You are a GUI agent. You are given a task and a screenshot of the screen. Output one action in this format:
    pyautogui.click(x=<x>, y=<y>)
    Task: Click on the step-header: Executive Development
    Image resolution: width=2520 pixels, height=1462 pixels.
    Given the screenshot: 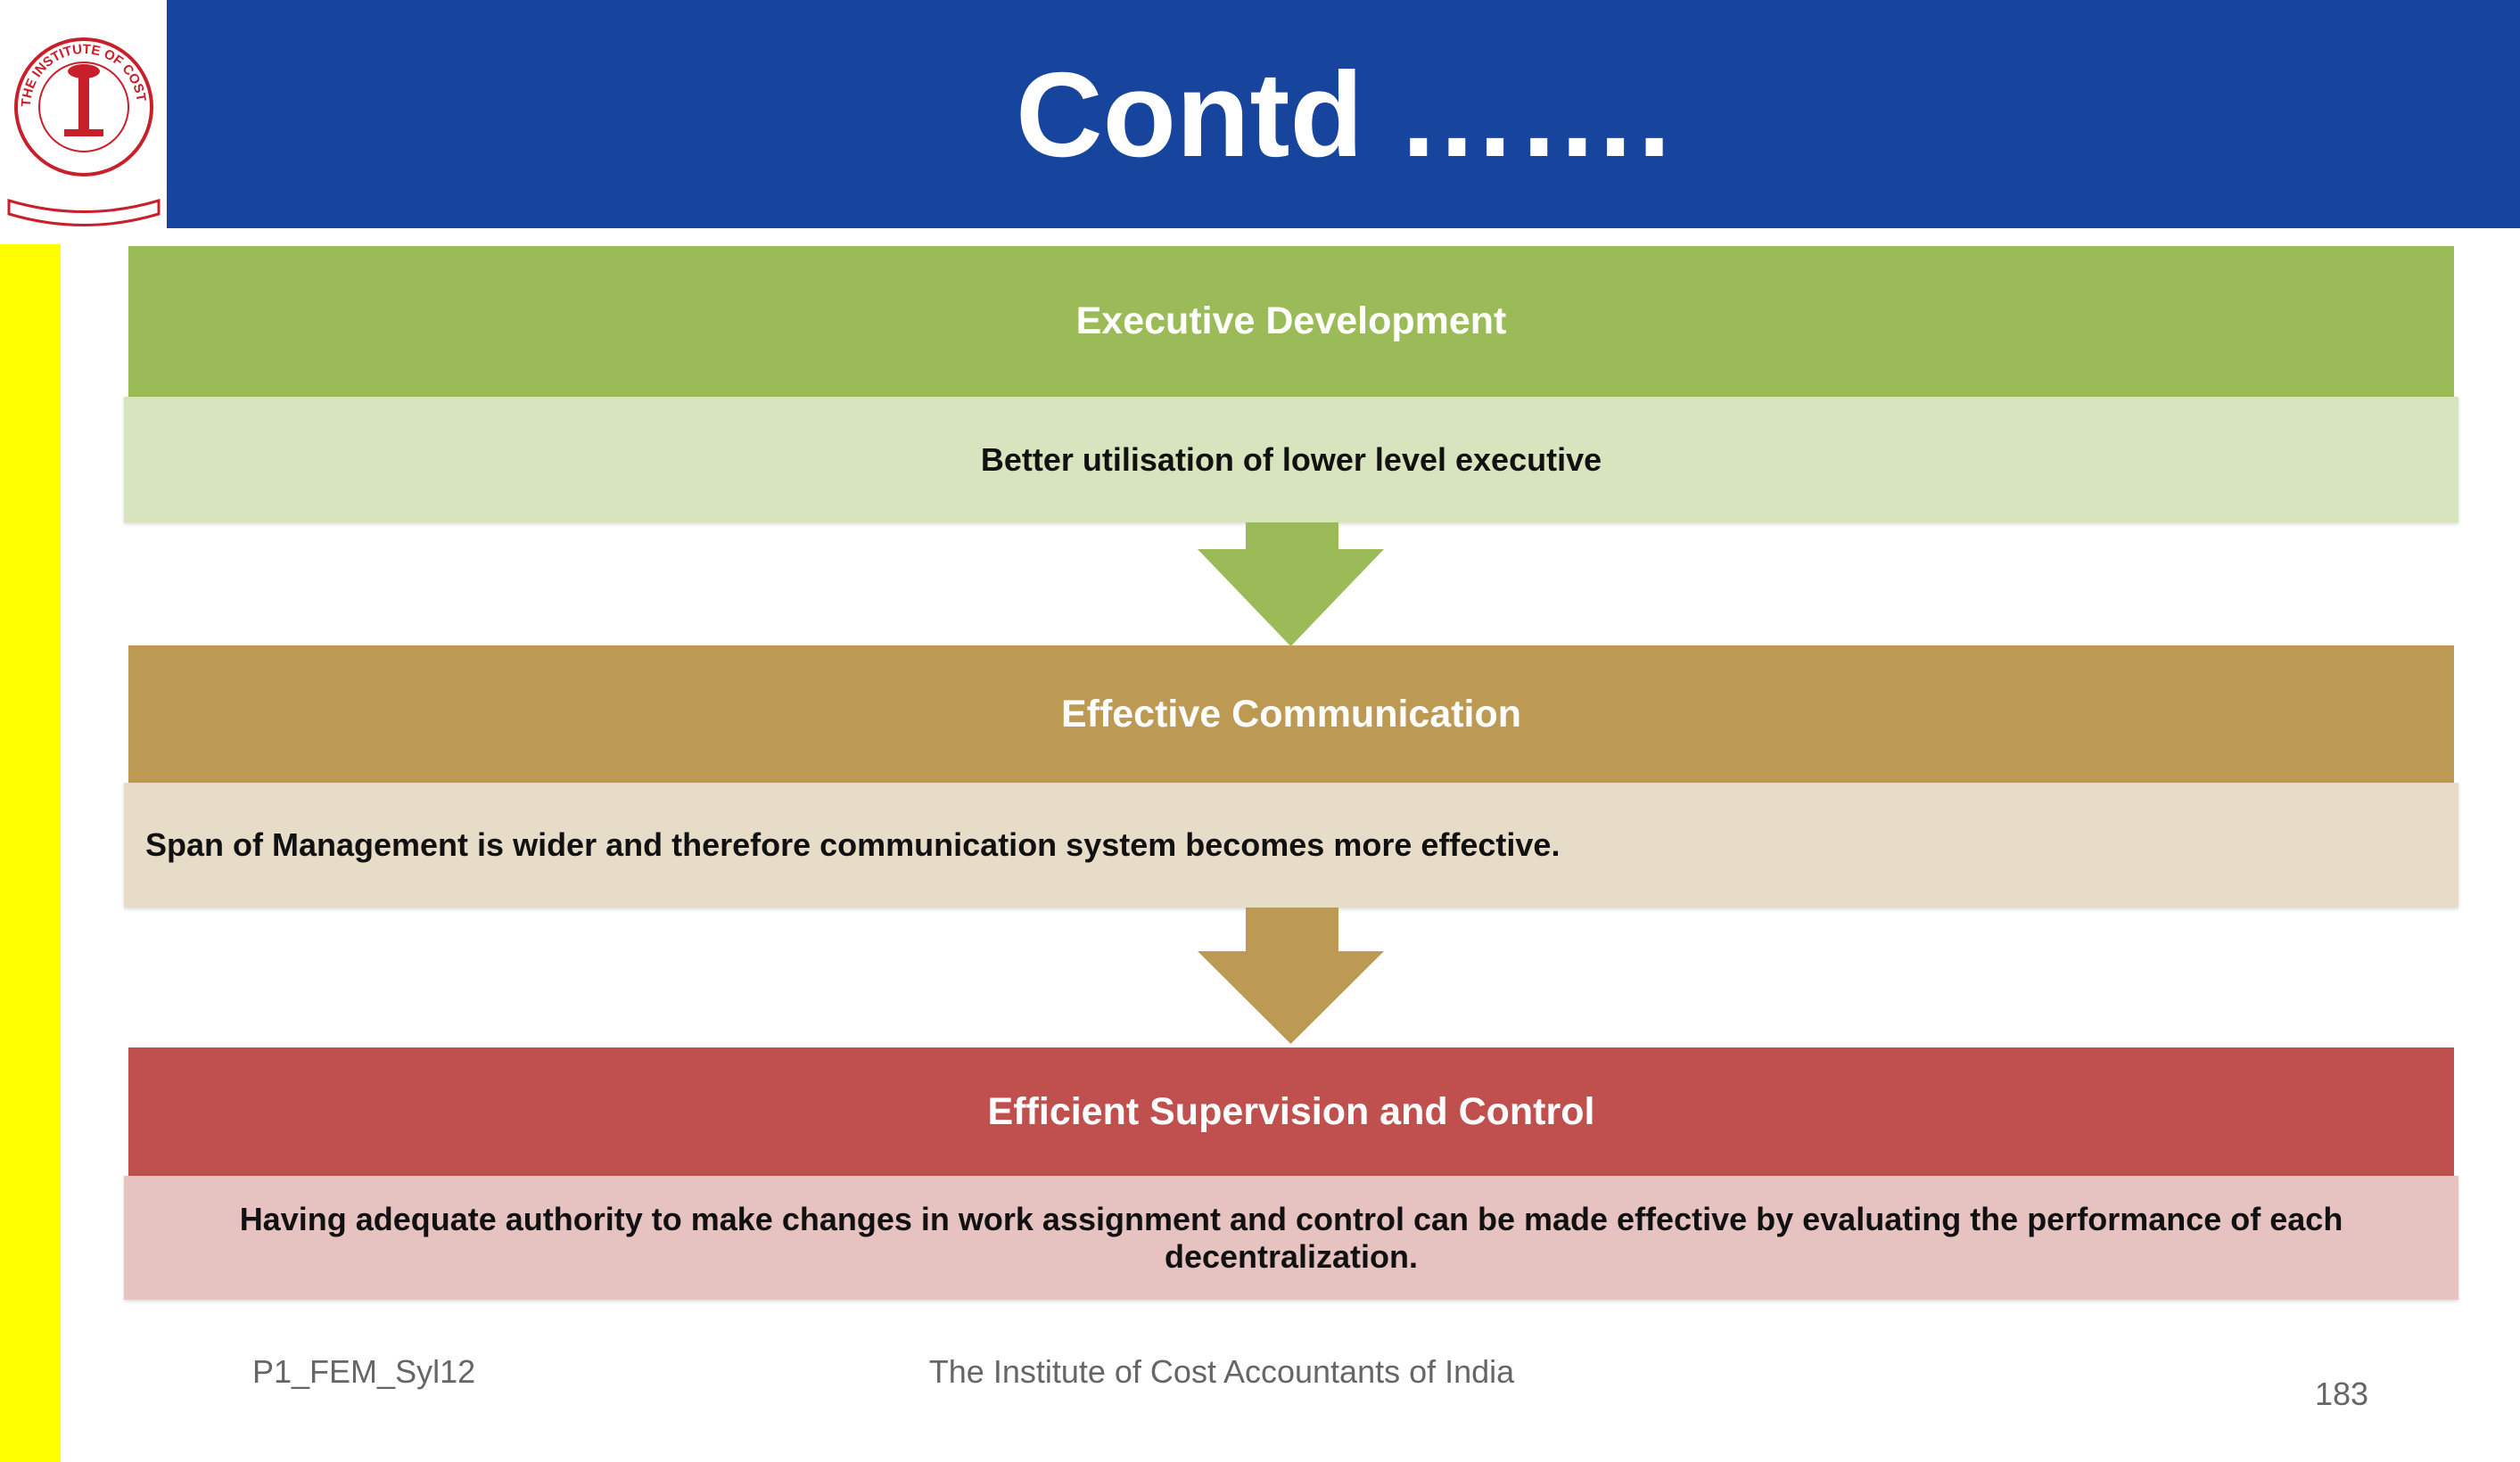 What is the action you would take?
    pyautogui.click(x=1291, y=321)
    